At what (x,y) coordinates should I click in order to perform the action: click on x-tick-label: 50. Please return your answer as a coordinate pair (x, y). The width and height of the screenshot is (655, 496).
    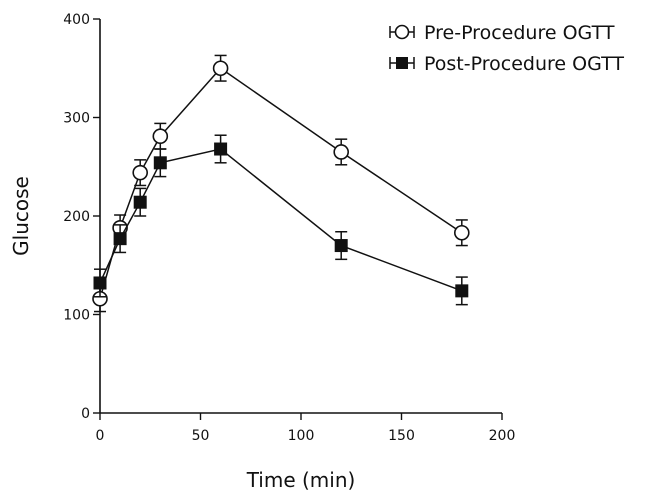
    Looking at the image, I should click on (201, 436).